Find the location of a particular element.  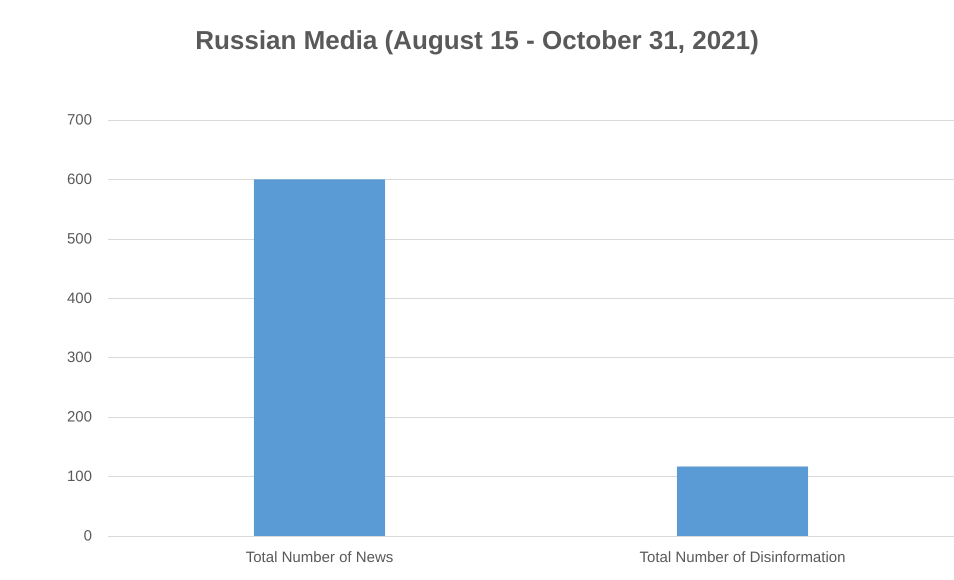

y-tick-label: 600 is located at coordinates (79, 179).